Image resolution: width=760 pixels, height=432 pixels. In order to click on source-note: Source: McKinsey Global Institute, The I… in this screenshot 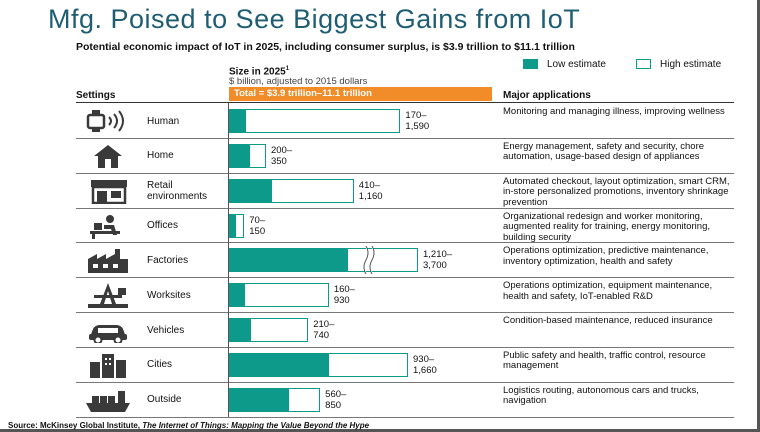, I will do `click(189, 425)`.